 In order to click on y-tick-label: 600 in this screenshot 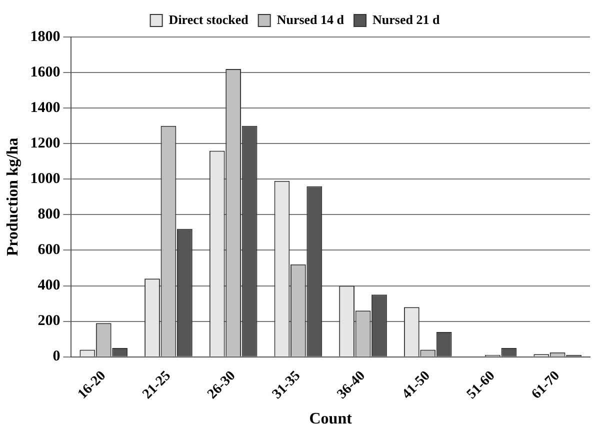, I will do `click(49, 250)`.